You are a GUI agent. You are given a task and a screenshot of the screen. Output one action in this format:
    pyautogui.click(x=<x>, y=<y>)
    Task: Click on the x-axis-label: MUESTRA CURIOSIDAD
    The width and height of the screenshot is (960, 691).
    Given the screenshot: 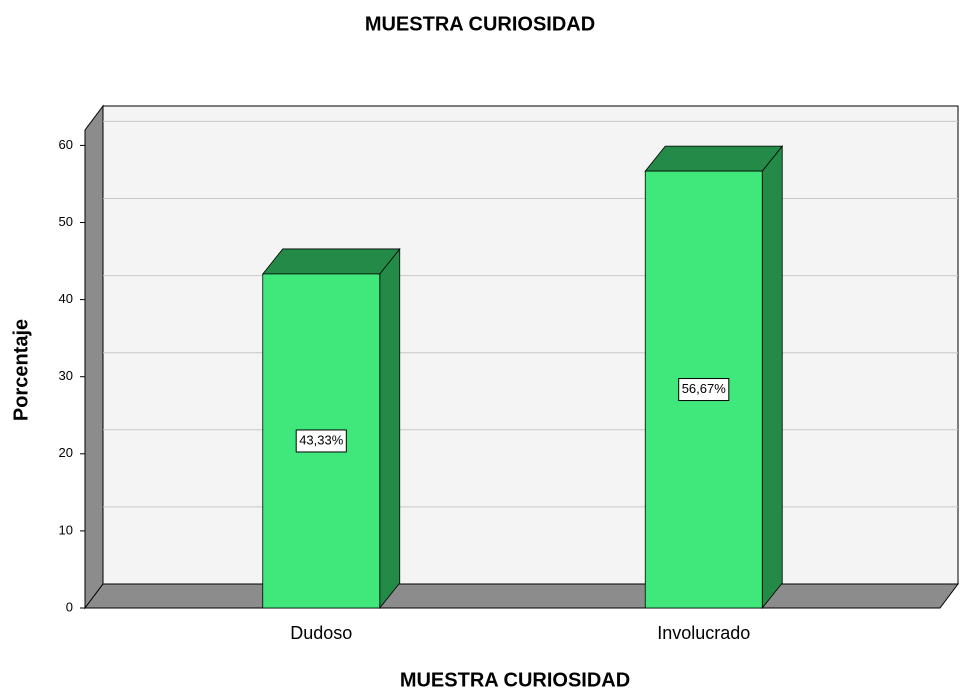 What is the action you would take?
    pyautogui.click(x=515, y=680)
    